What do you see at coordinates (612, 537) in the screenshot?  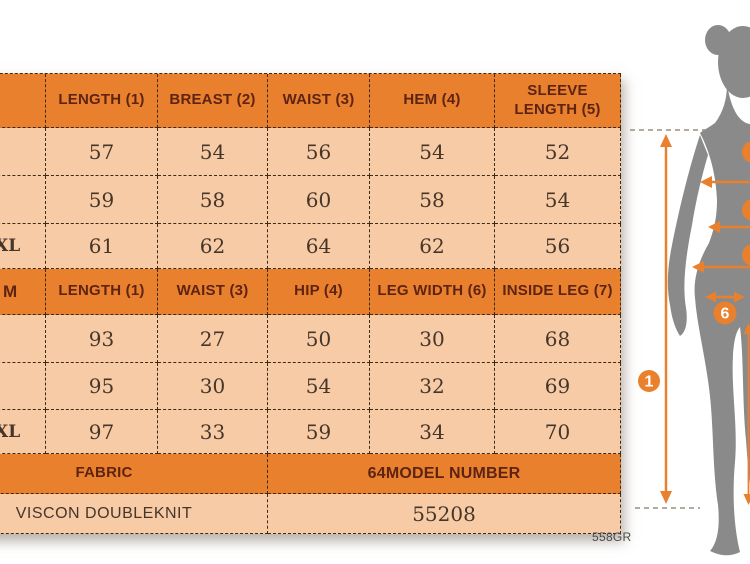 I see `code-558gr-text: 558GR` at bounding box center [612, 537].